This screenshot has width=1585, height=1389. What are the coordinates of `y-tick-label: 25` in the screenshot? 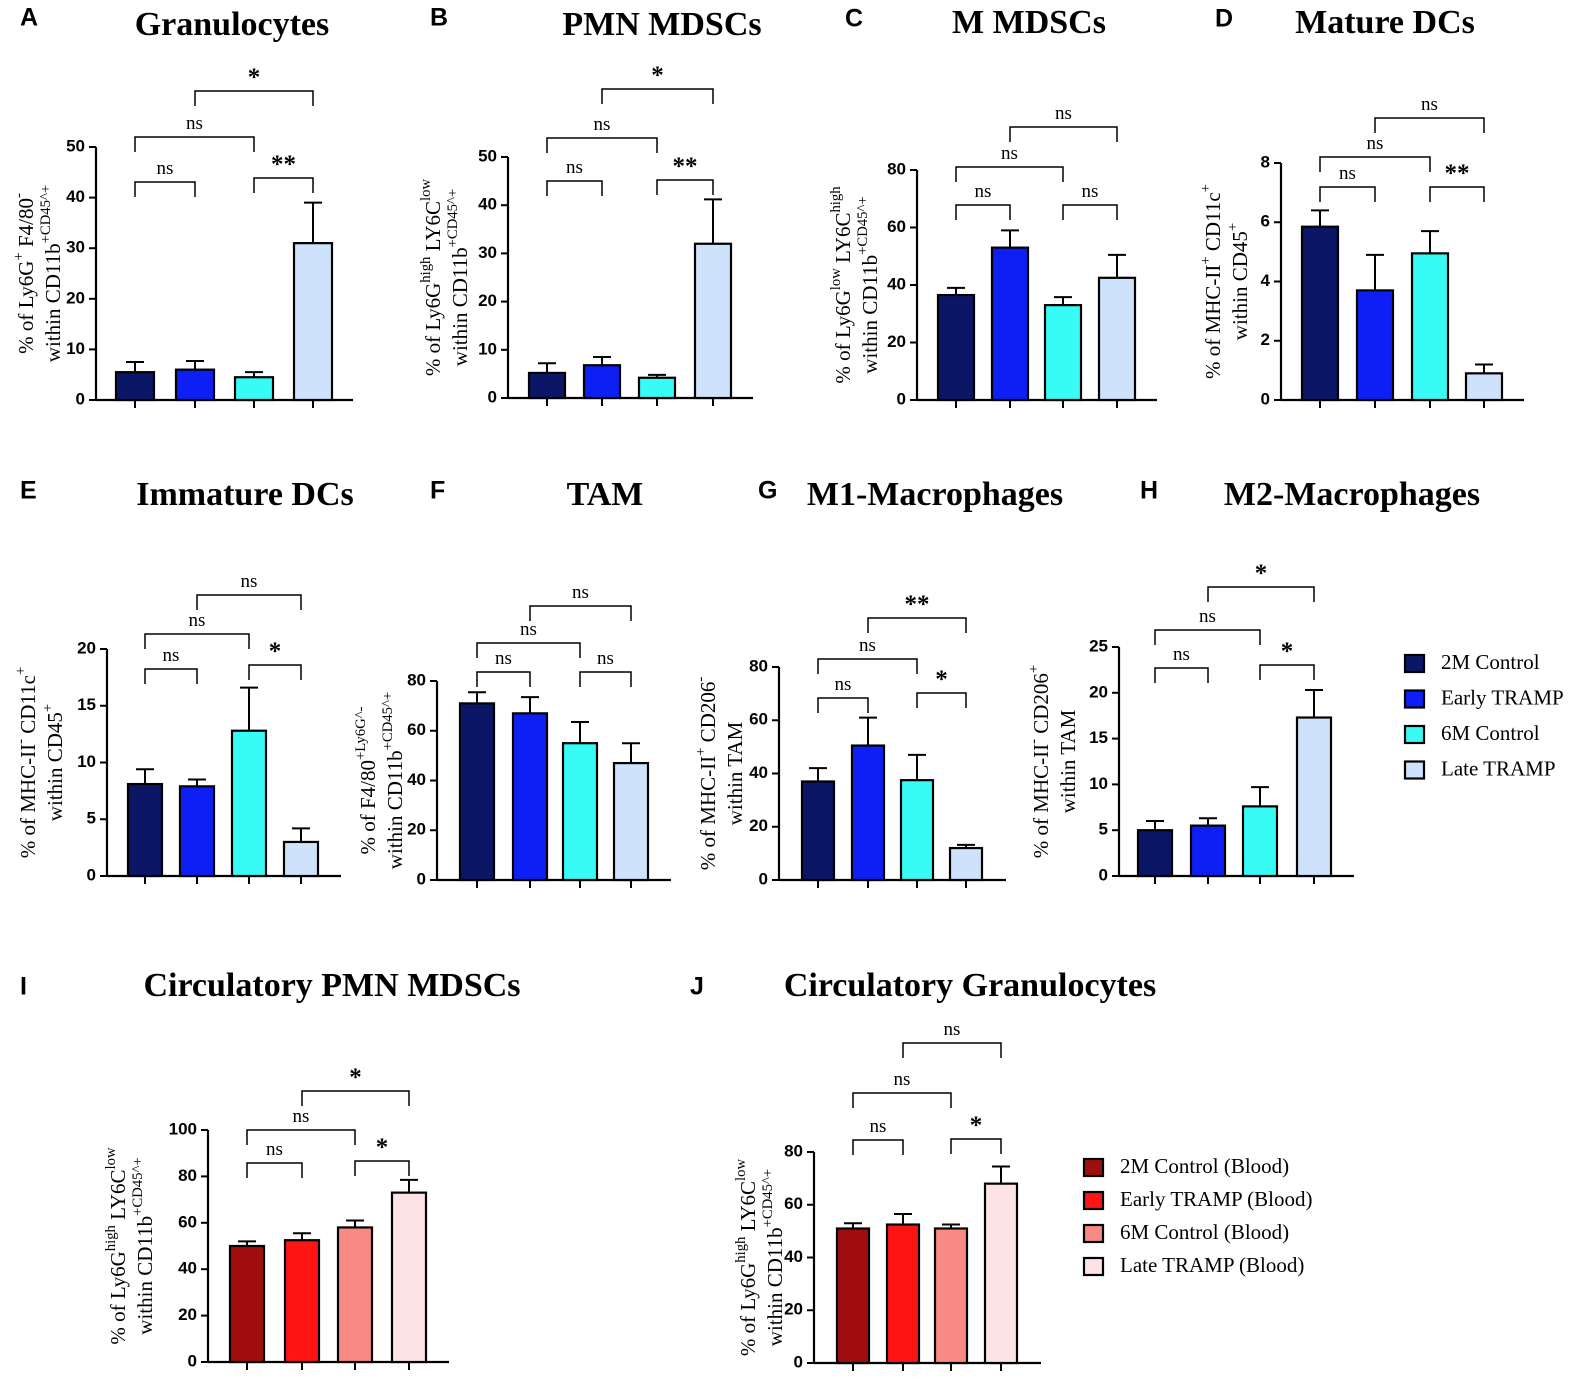 It's located at (1098, 645).